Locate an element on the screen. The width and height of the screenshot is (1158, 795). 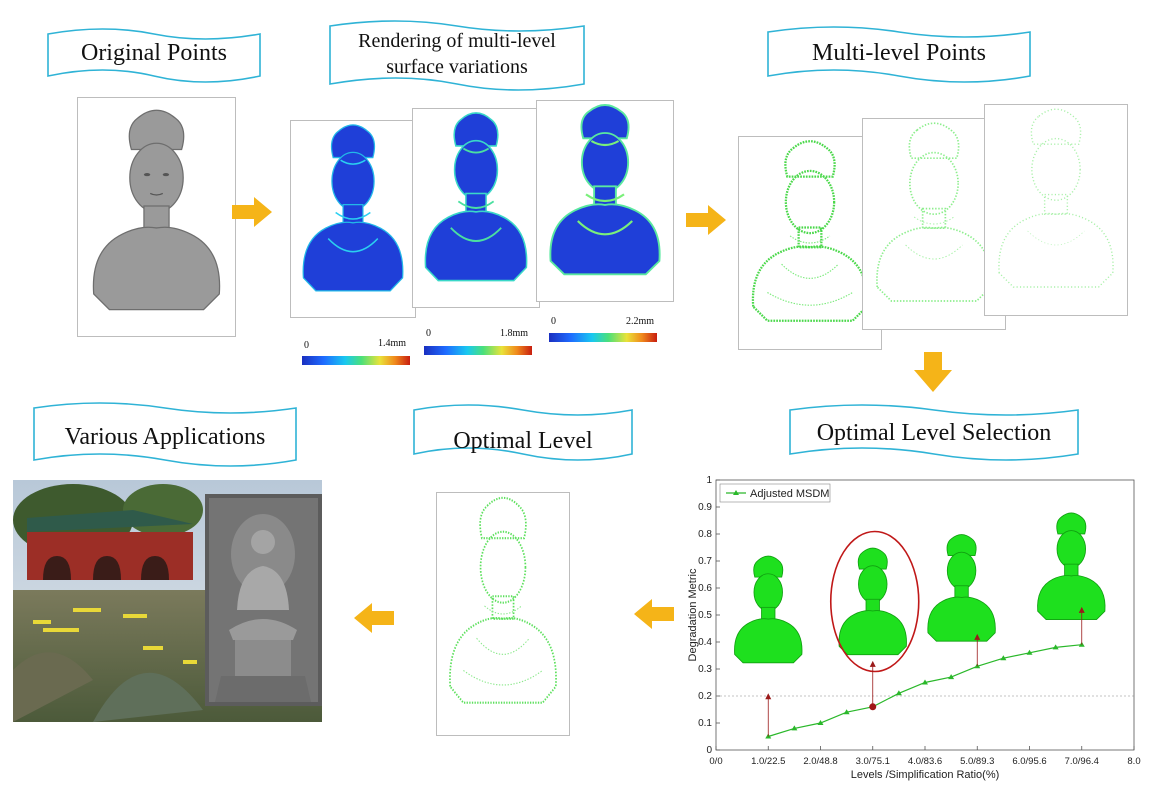
x-tick-label: 5.0/89.3 is located at coordinates (977, 761).